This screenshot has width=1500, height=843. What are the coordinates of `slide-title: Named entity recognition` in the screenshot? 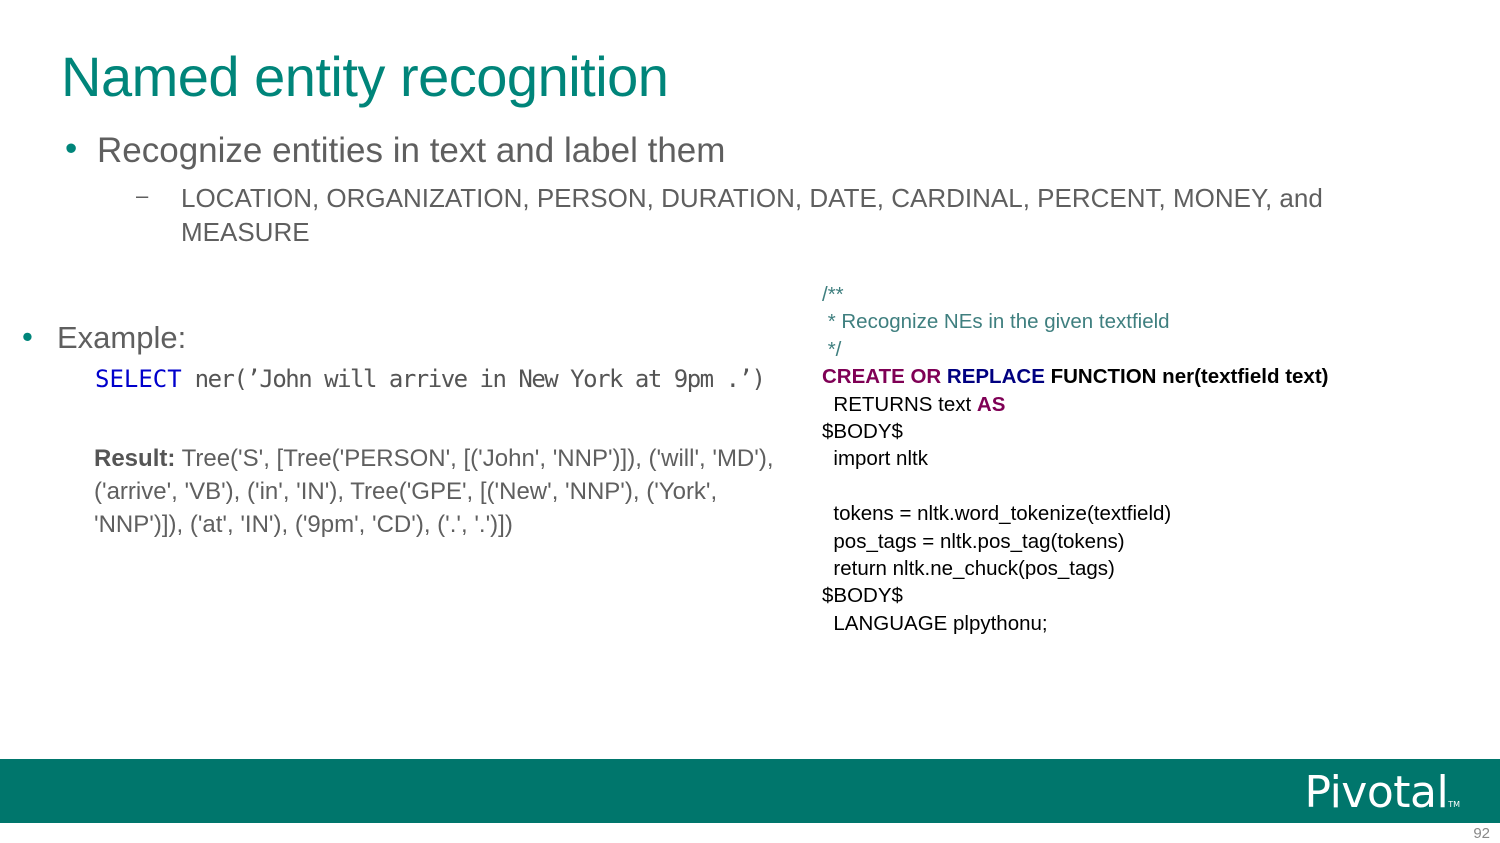 It's located at (365, 76).